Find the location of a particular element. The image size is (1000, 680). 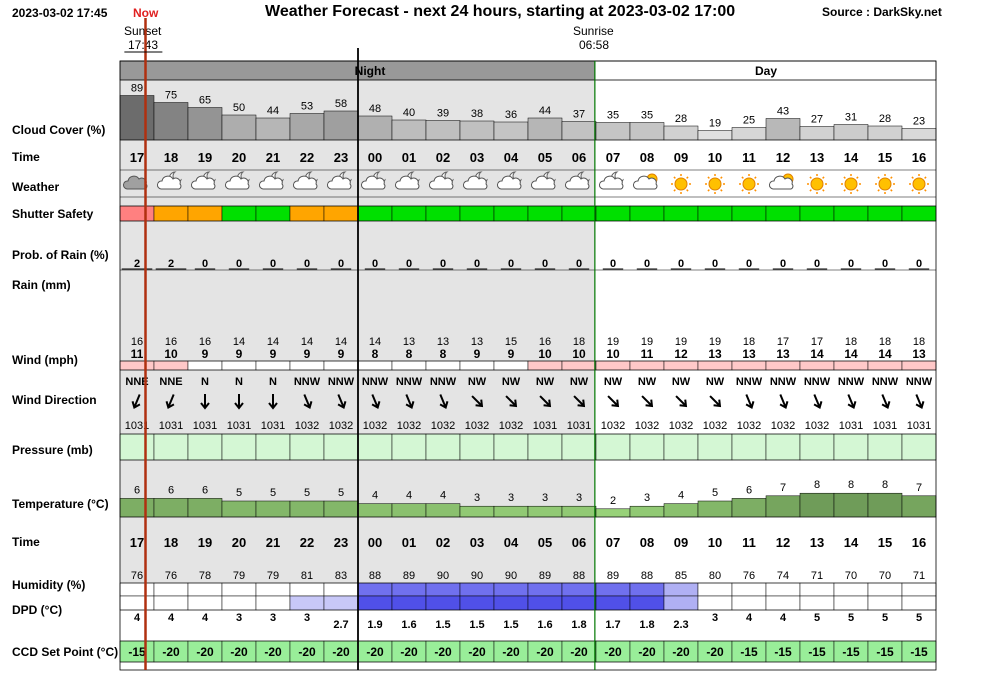

cloud-cover-value: 48 is located at coordinates (375, 109).